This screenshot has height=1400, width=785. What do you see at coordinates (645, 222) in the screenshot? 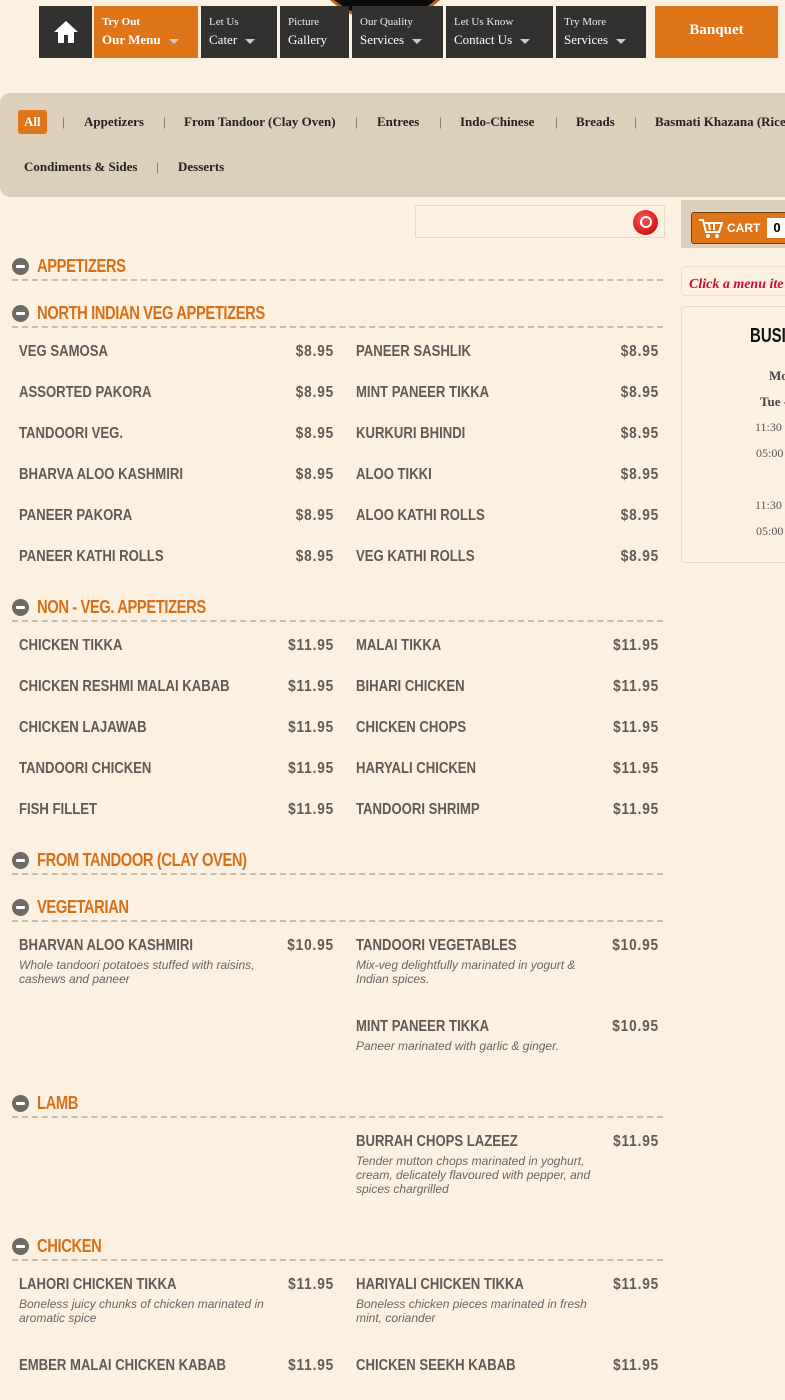
I see `search-button` at bounding box center [645, 222].